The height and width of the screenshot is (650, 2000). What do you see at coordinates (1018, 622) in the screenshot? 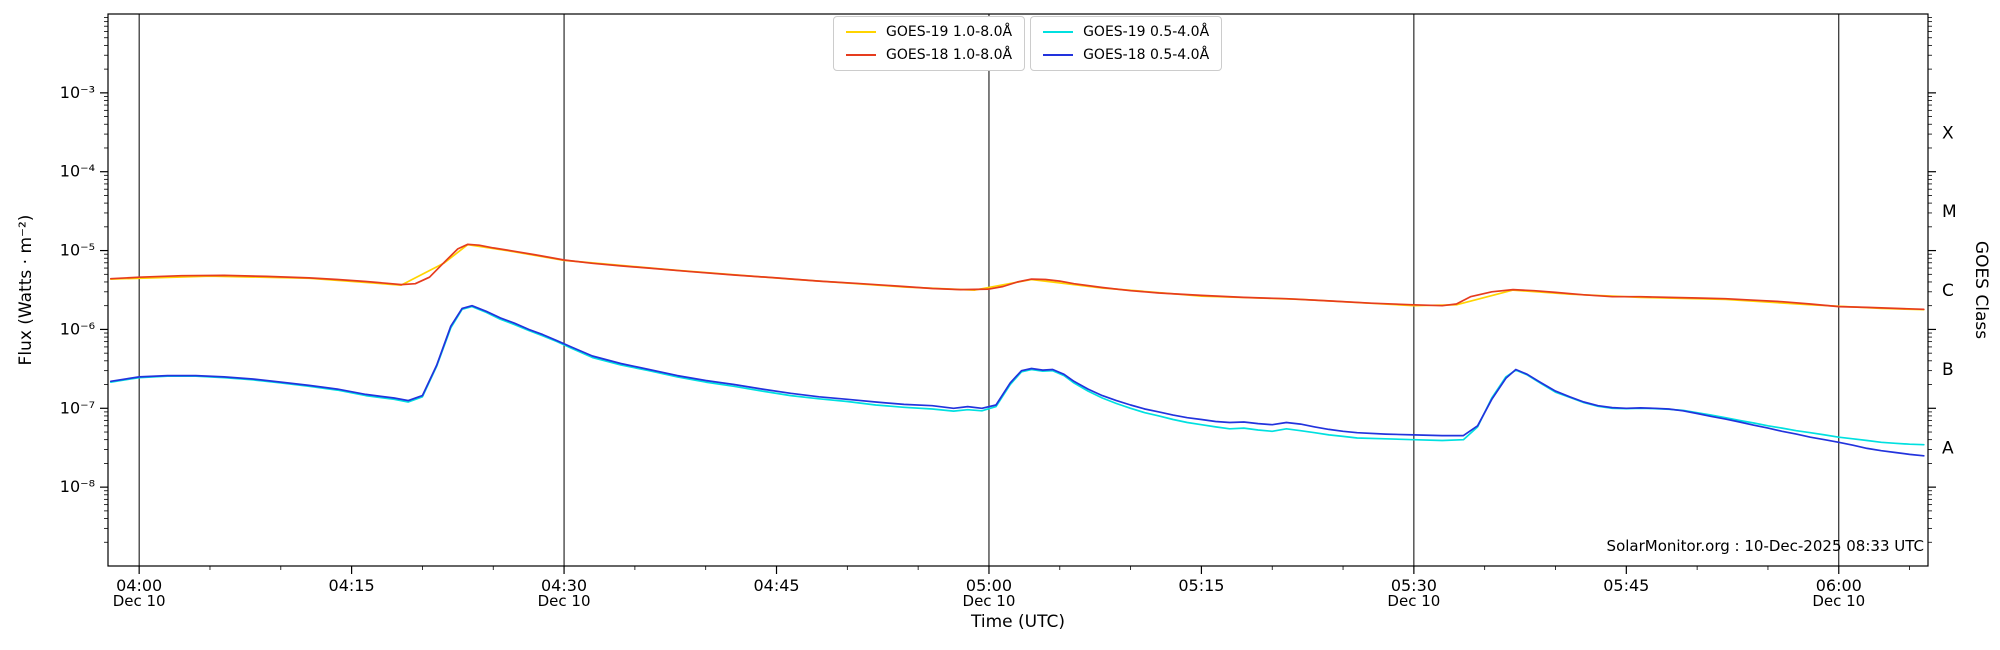
I see `x-axis-label: Time (UTC)` at bounding box center [1018, 622].